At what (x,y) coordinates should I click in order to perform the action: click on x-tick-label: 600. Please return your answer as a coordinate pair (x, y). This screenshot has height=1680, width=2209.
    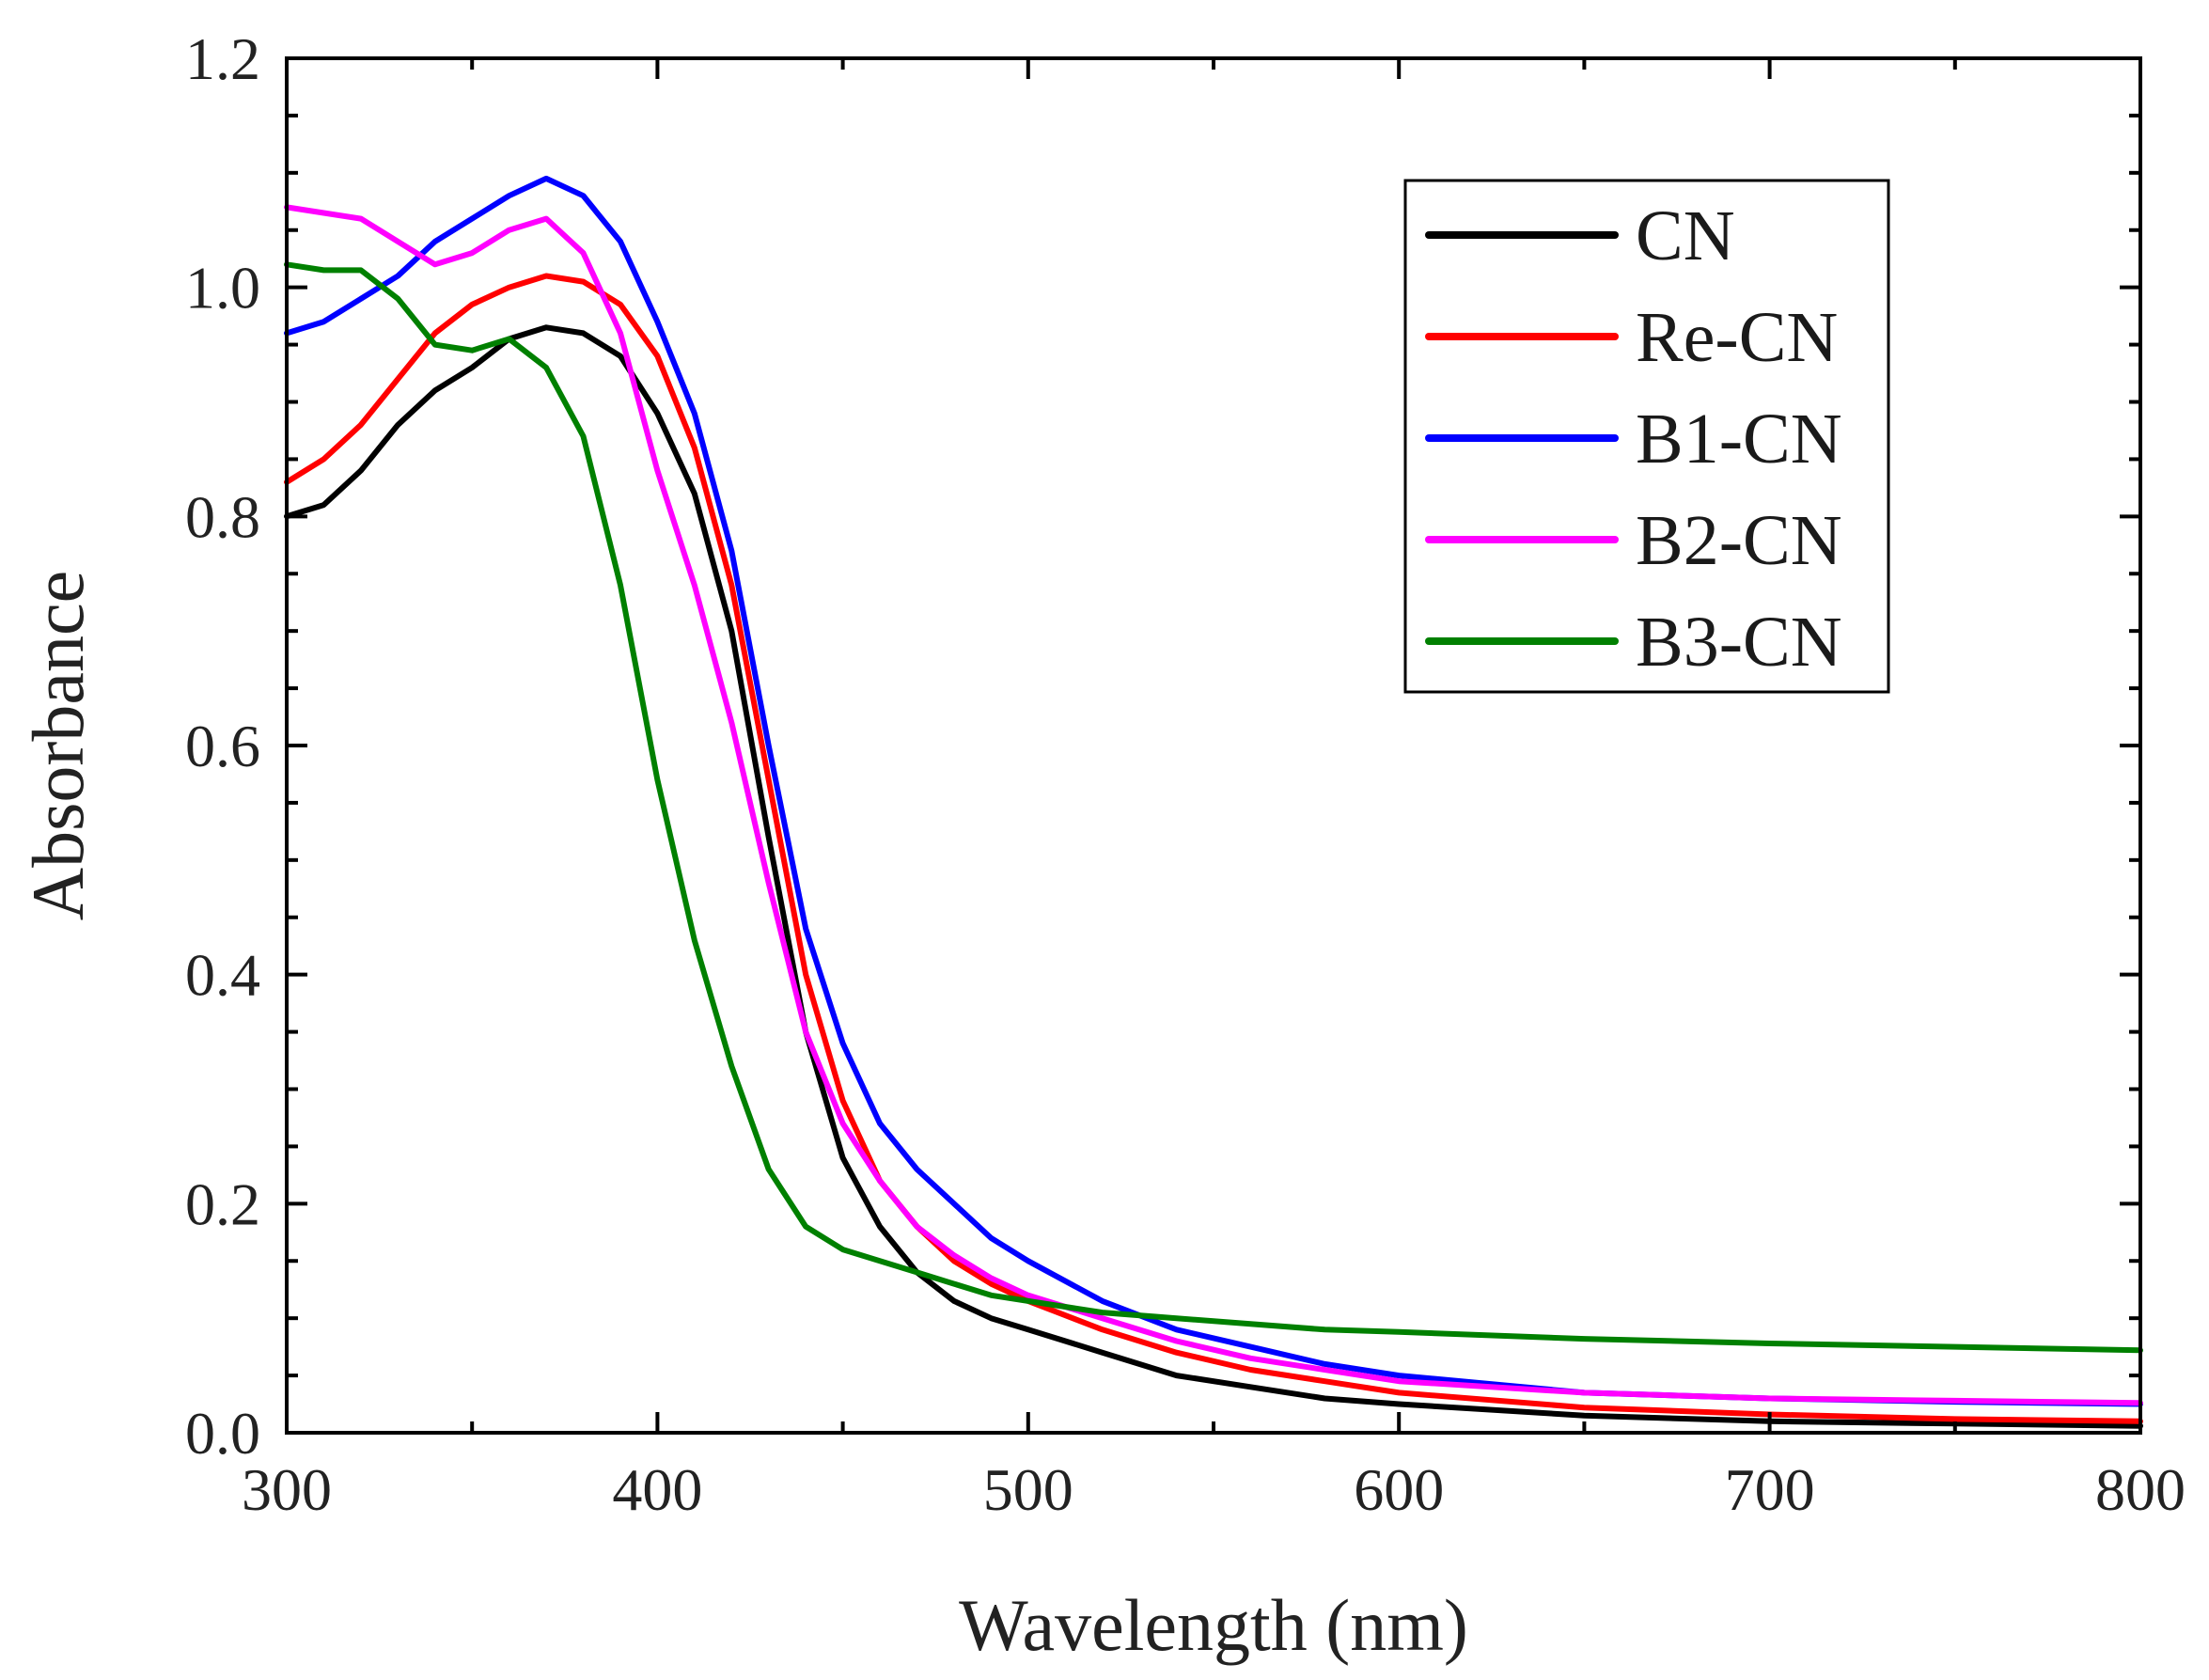
    Looking at the image, I should click on (1399, 1489).